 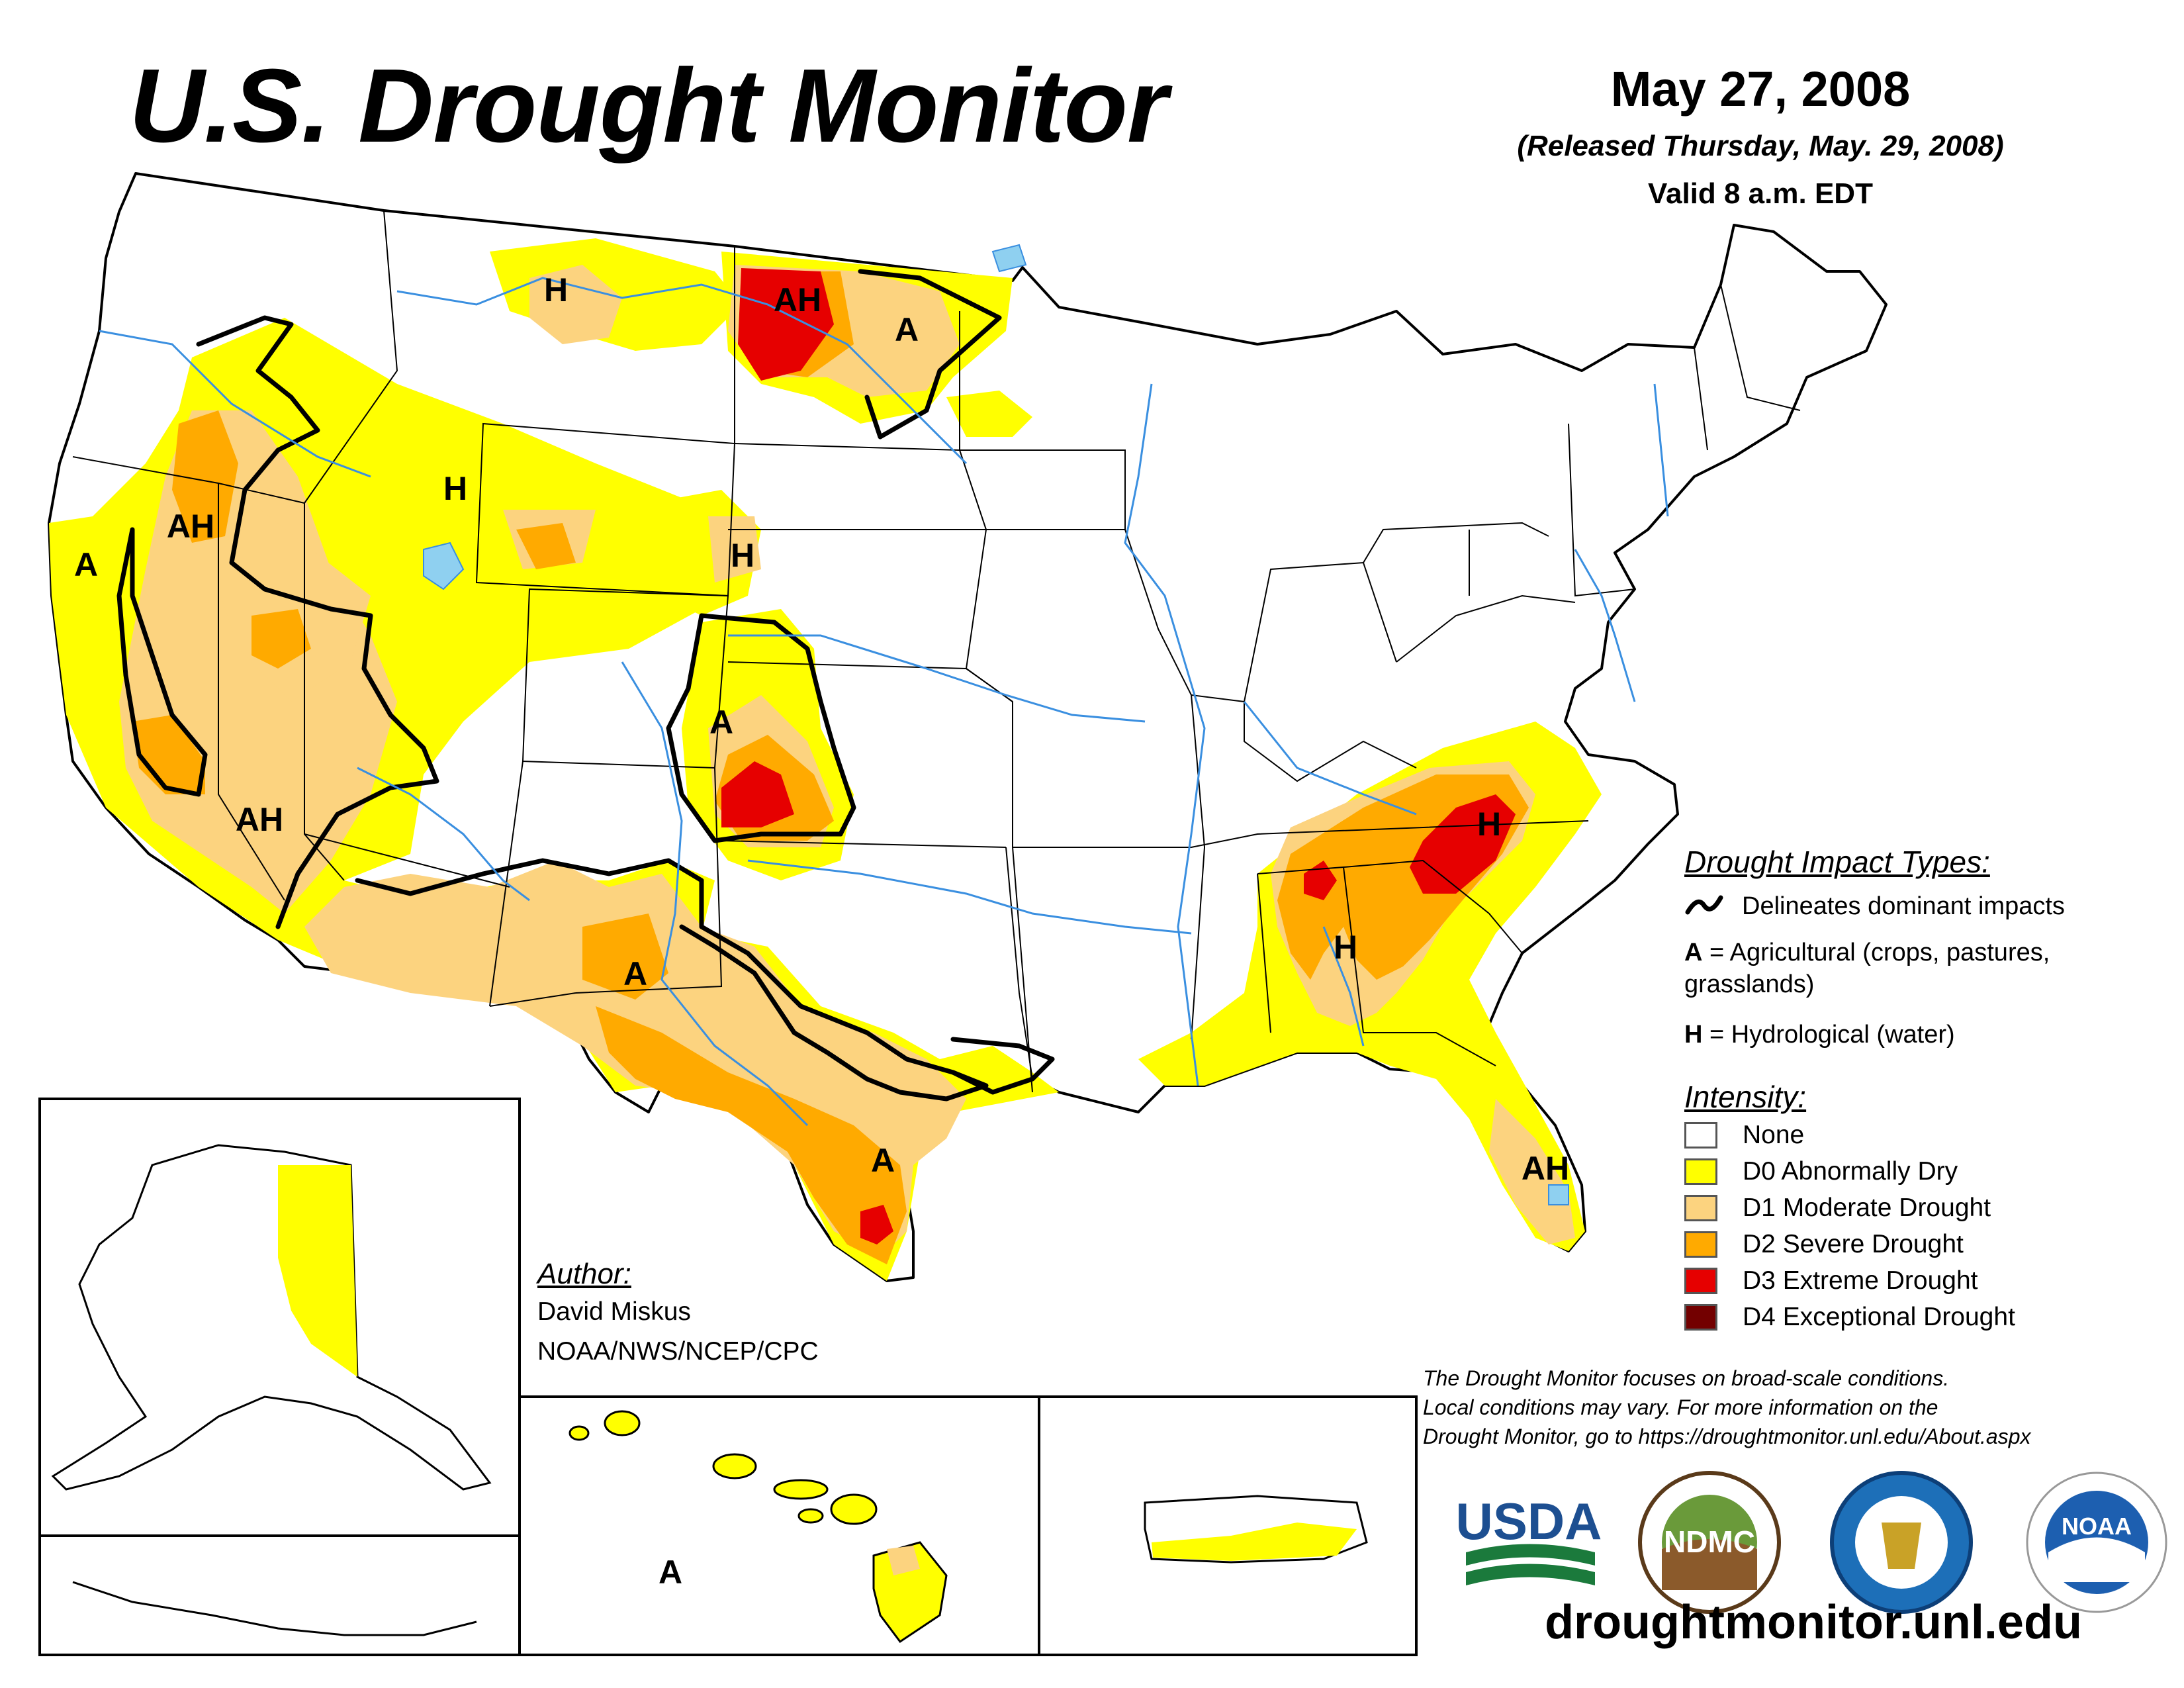 I want to click on map-title: U.S. Drought Monitor, so click(x=648, y=106).